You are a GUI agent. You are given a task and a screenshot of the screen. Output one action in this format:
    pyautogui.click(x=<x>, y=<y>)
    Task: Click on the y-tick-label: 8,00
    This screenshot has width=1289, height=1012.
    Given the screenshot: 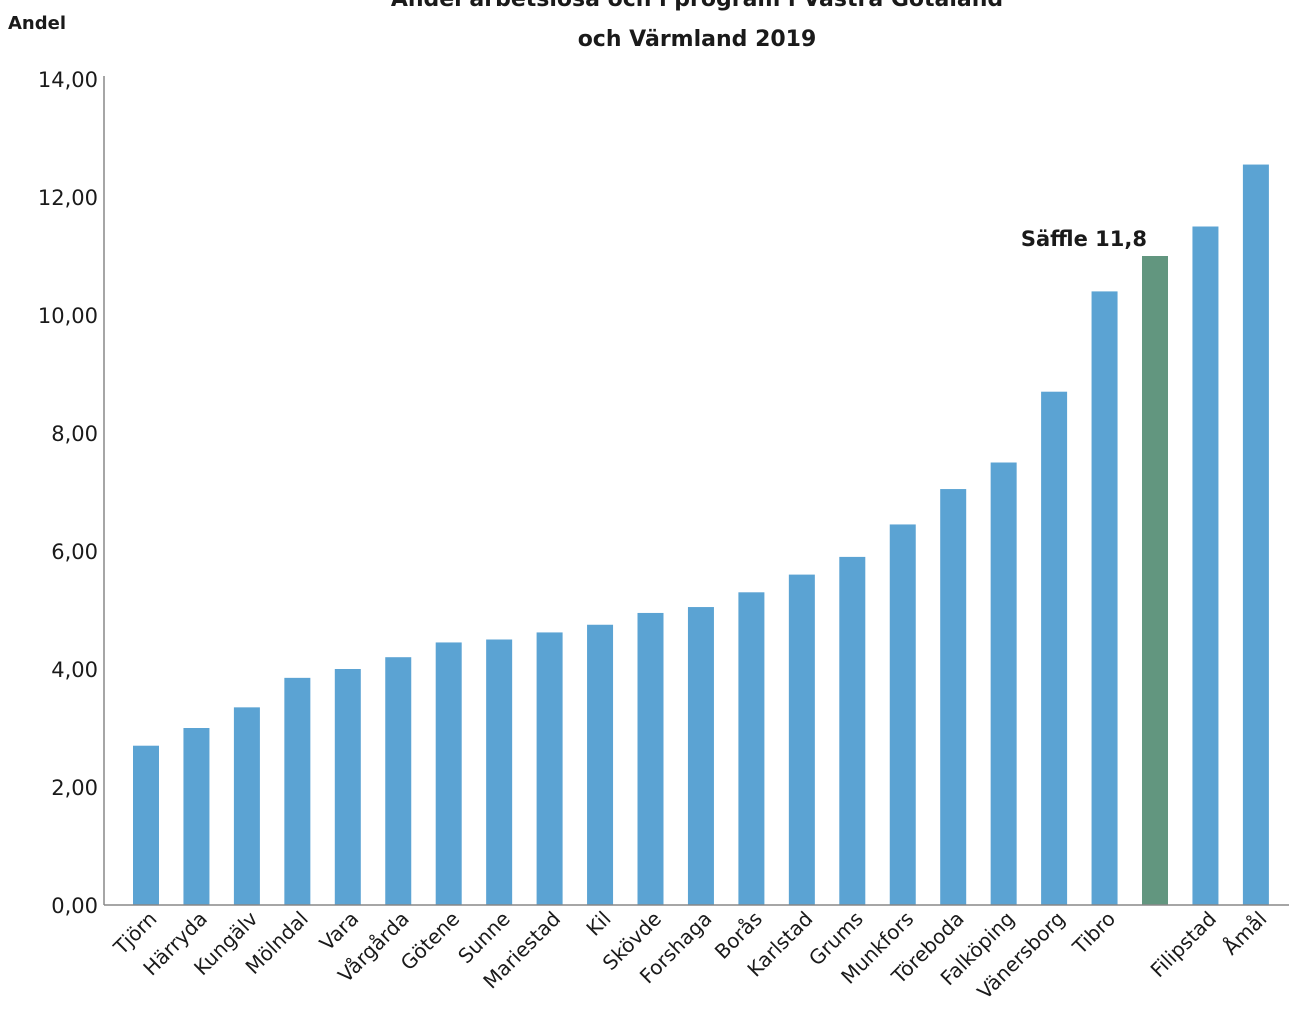 What is the action you would take?
    pyautogui.click(x=74, y=434)
    